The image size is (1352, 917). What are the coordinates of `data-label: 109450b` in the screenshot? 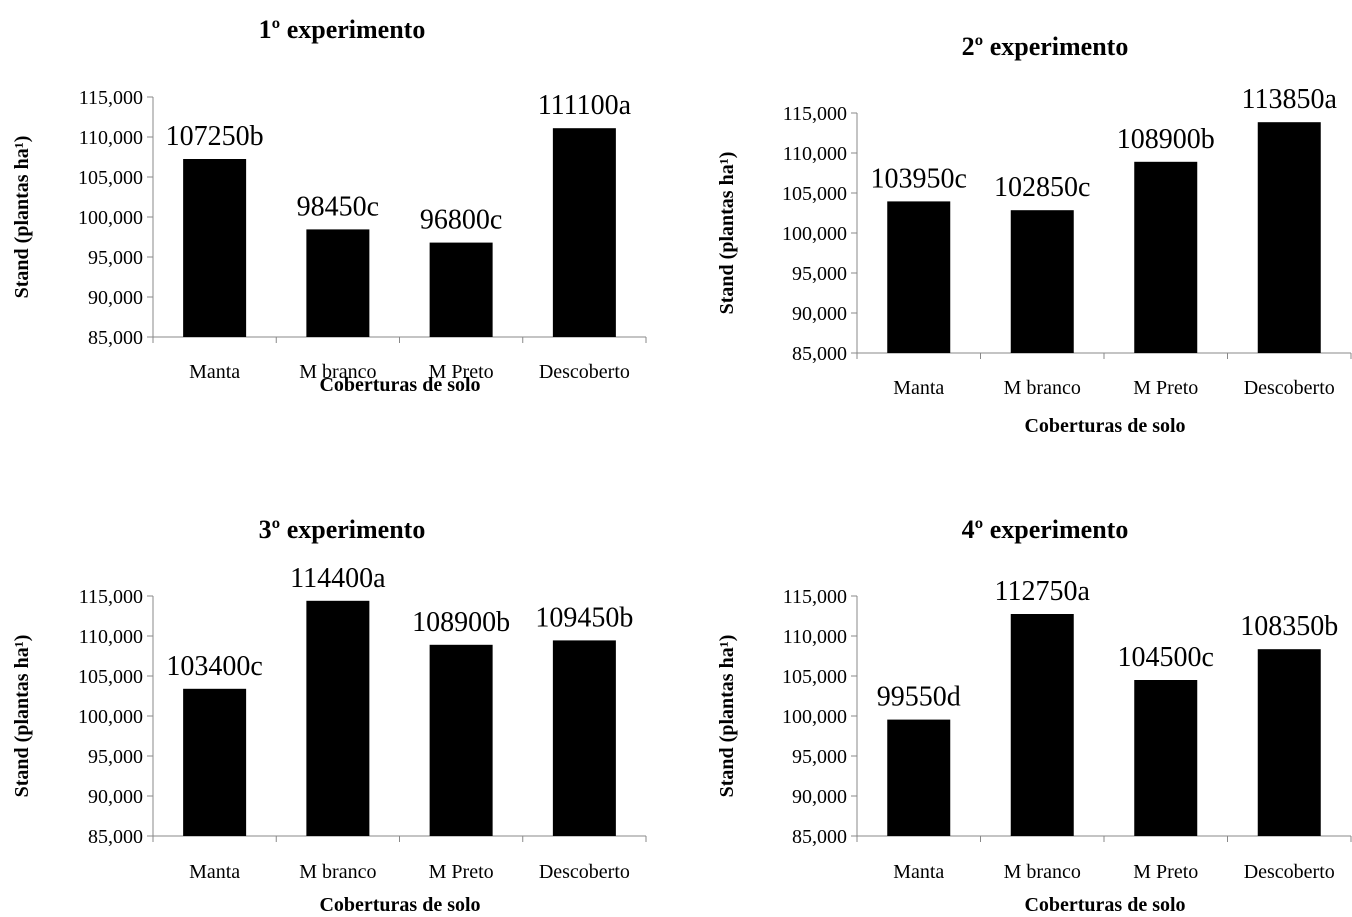 It's located at (584, 617).